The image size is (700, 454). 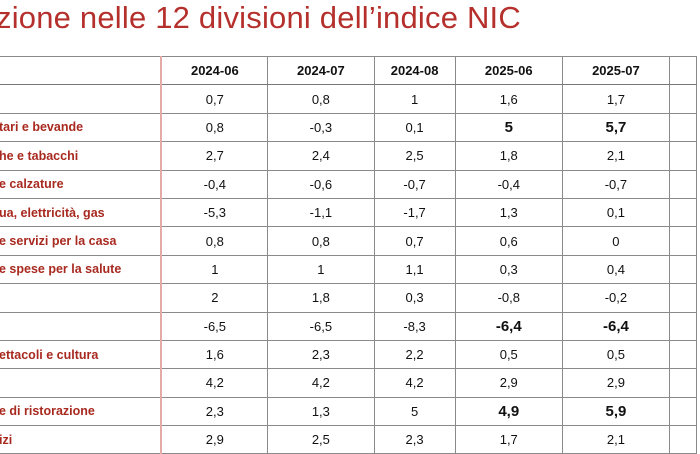 I want to click on division-label: e di ristorazione, so click(x=81, y=411).